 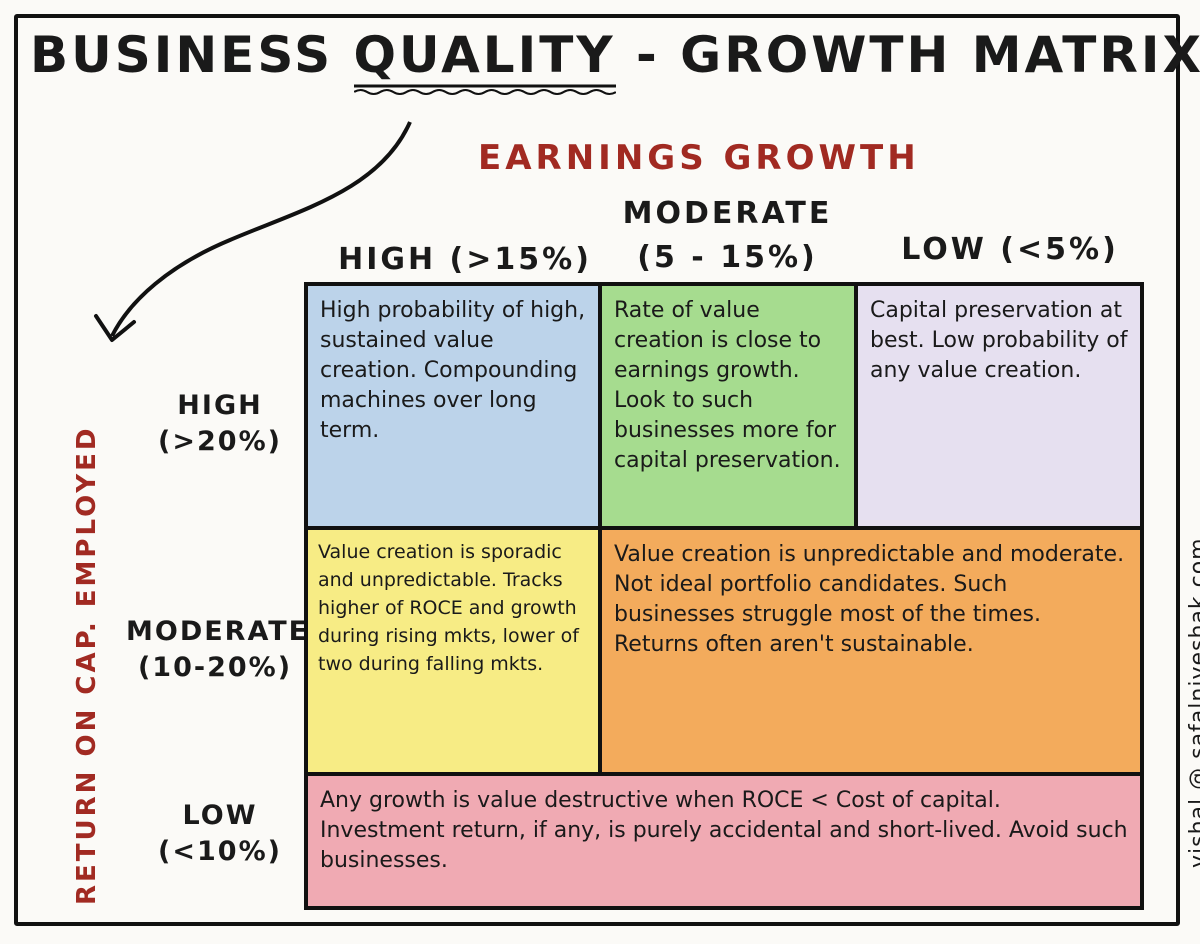 I want to click on row-label-low: LOW (<10%), so click(x=220, y=833).